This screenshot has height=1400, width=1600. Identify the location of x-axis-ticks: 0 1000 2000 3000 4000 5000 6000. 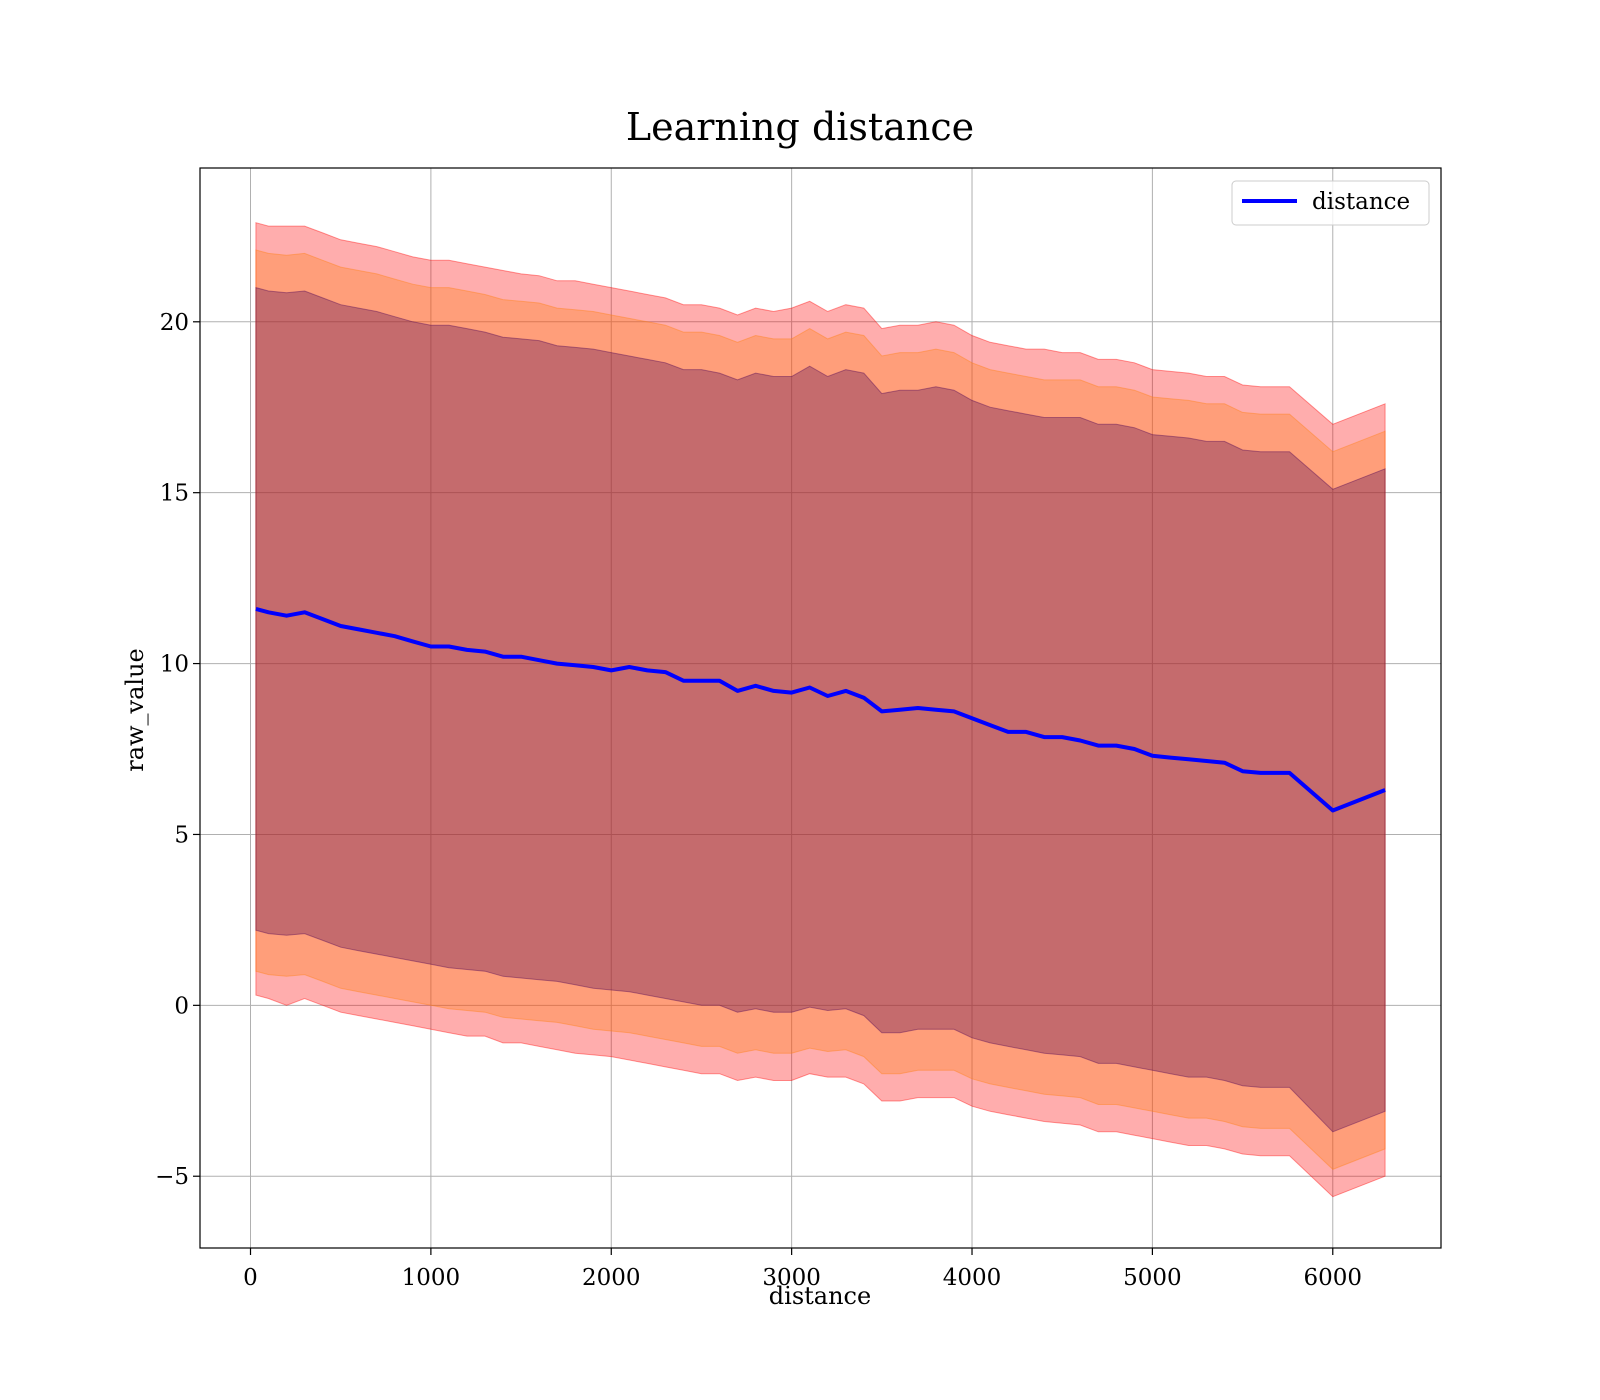
(802, 1269).